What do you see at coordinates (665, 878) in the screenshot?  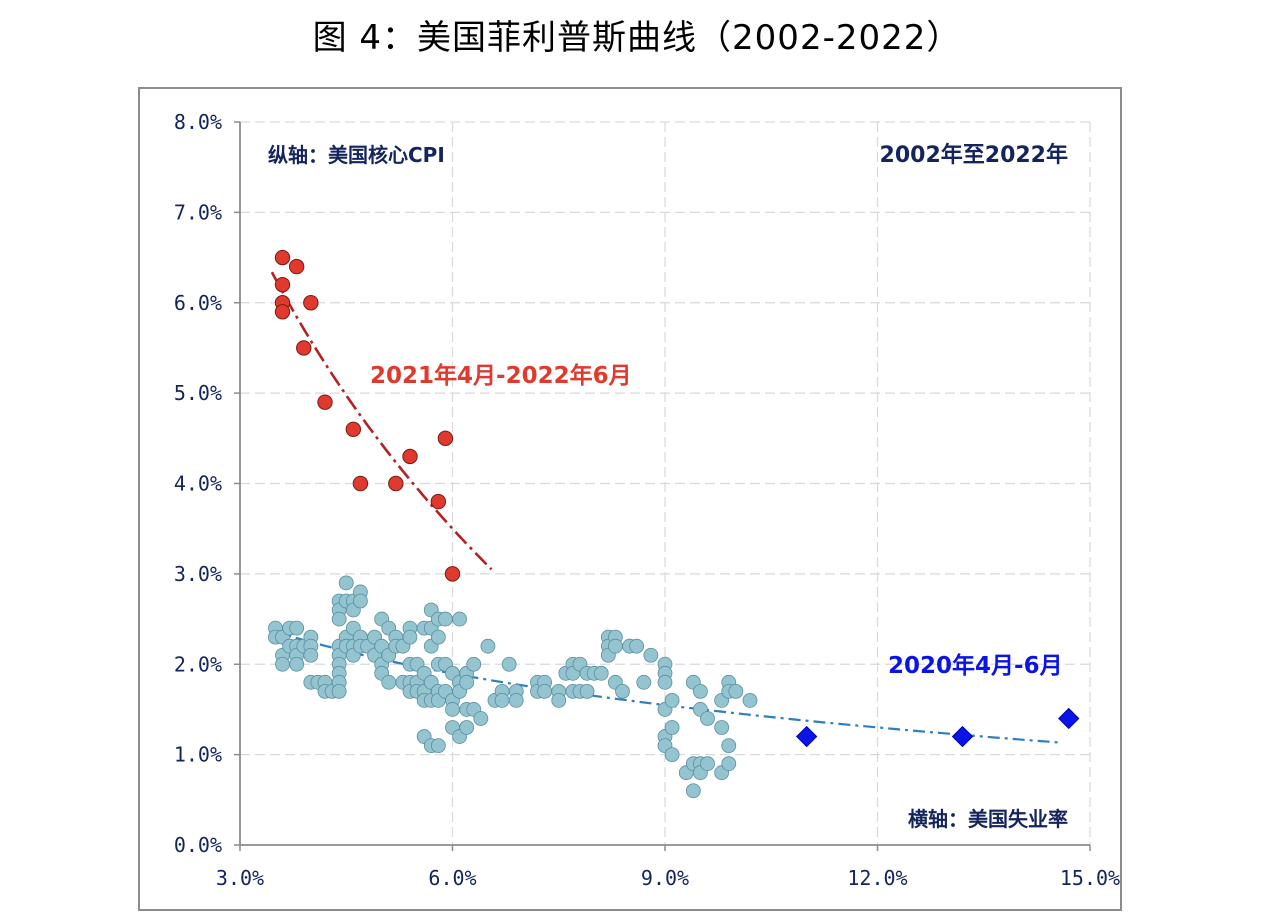 I see `x-tick-label: 9.0%` at bounding box center [665, 878].